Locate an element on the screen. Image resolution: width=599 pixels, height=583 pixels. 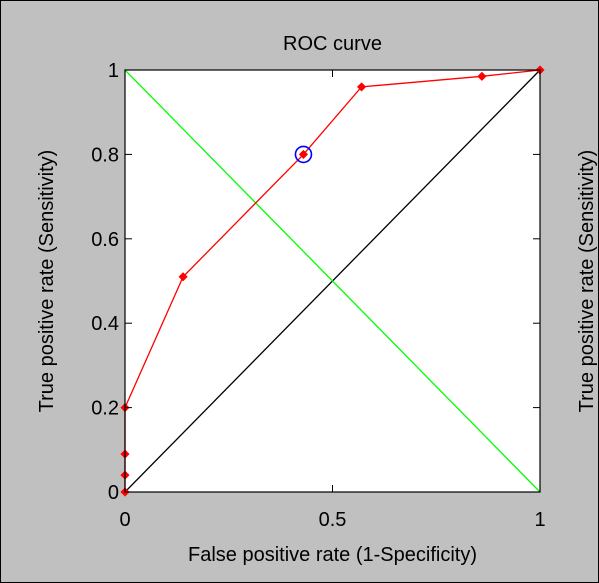
y-tick-label-5: 1 is located at coordinates (113, 71).